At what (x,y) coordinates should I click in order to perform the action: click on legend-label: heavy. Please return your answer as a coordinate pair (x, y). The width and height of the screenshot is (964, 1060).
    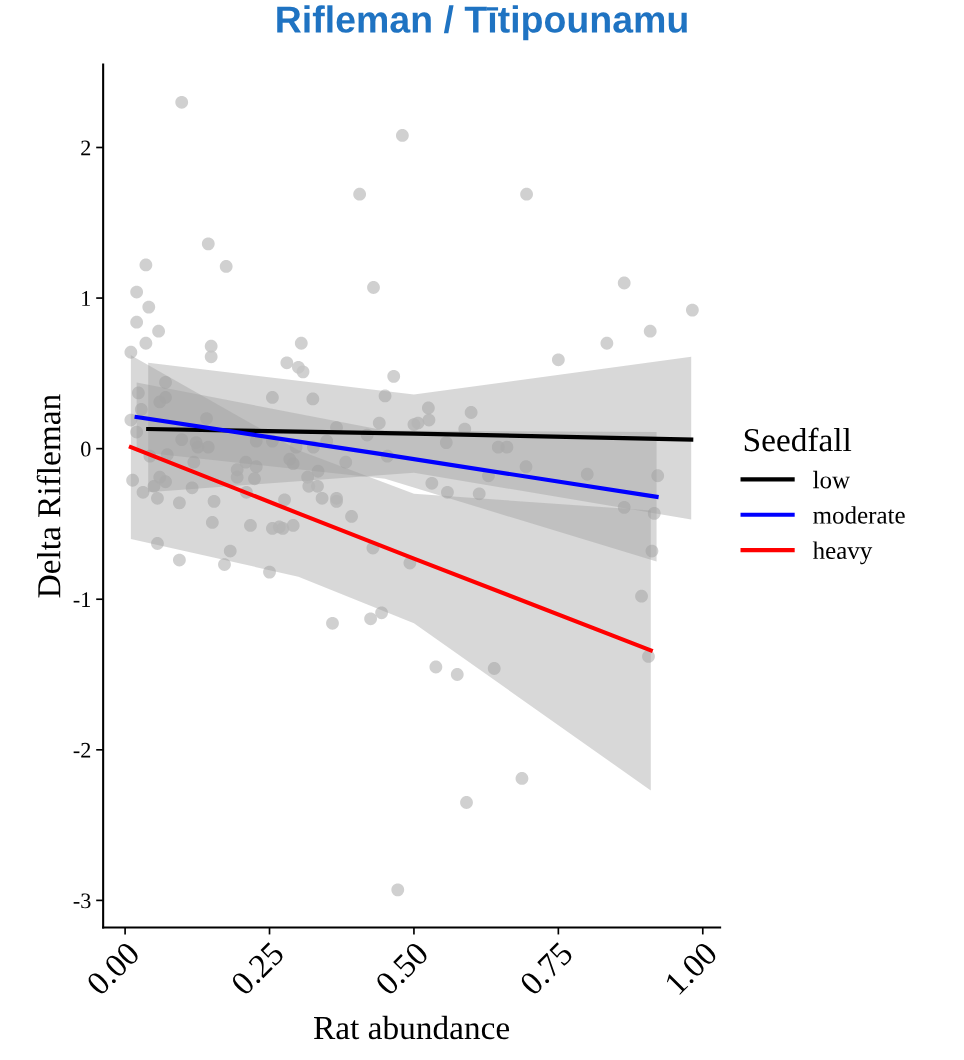
    Looking at the image, I should click on (842, 553).